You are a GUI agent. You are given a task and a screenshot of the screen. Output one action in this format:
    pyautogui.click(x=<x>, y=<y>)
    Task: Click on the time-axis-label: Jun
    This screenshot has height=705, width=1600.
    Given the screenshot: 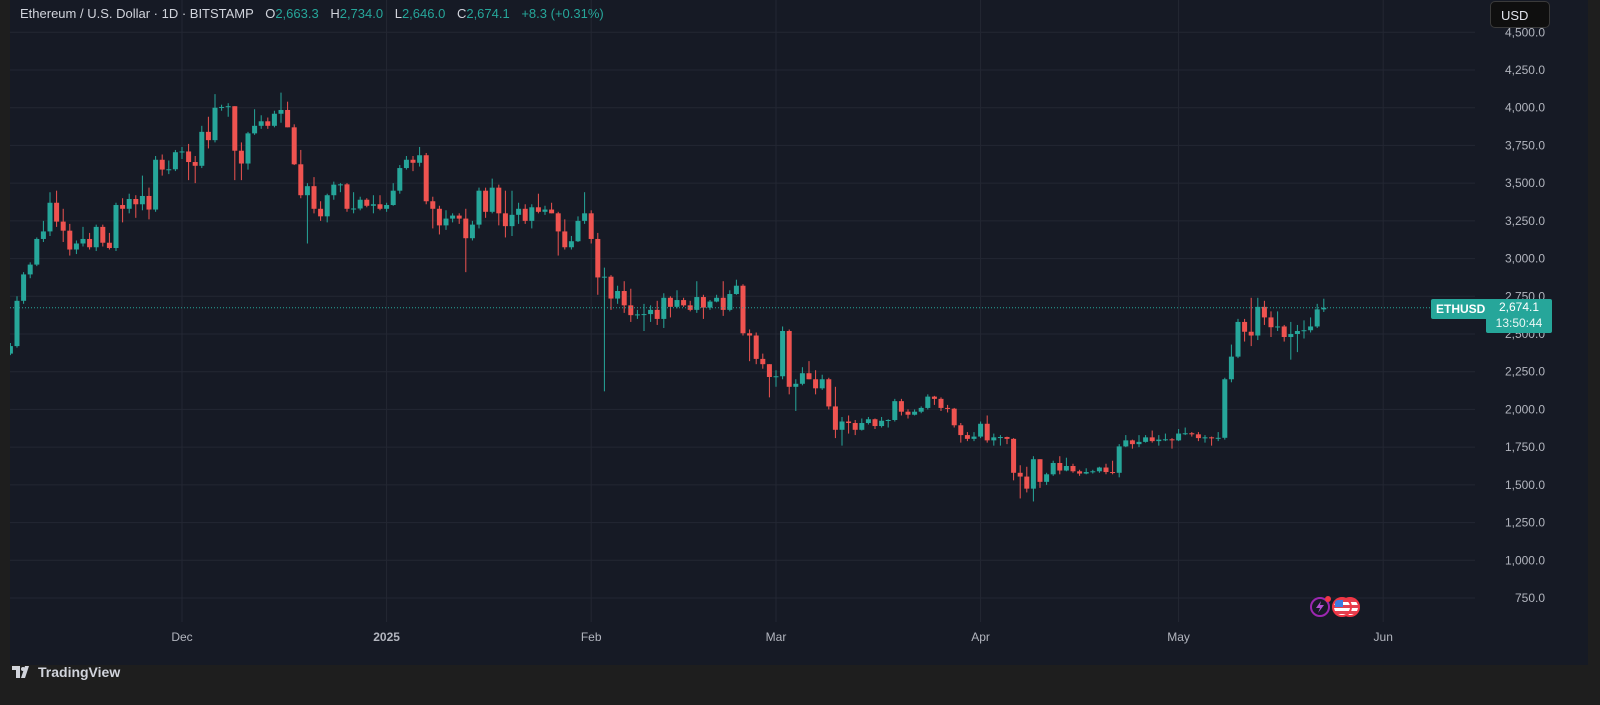 What is the action you would take?
    pyautogui.click(x=1383, y=637)
    